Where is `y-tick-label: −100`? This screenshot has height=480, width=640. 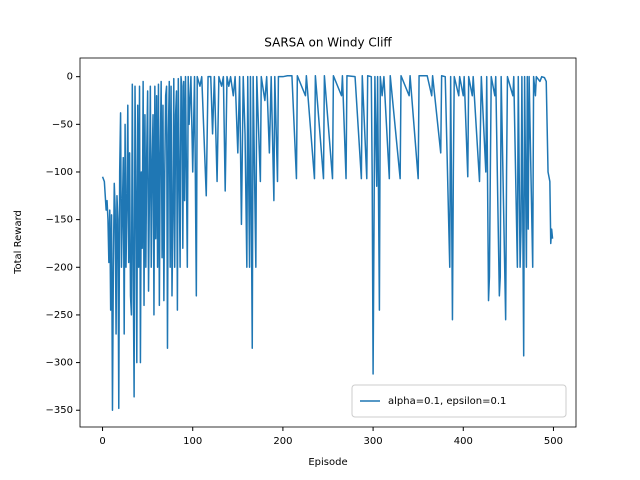
y-tick-label: −100 is located at coordinates (59, 172).